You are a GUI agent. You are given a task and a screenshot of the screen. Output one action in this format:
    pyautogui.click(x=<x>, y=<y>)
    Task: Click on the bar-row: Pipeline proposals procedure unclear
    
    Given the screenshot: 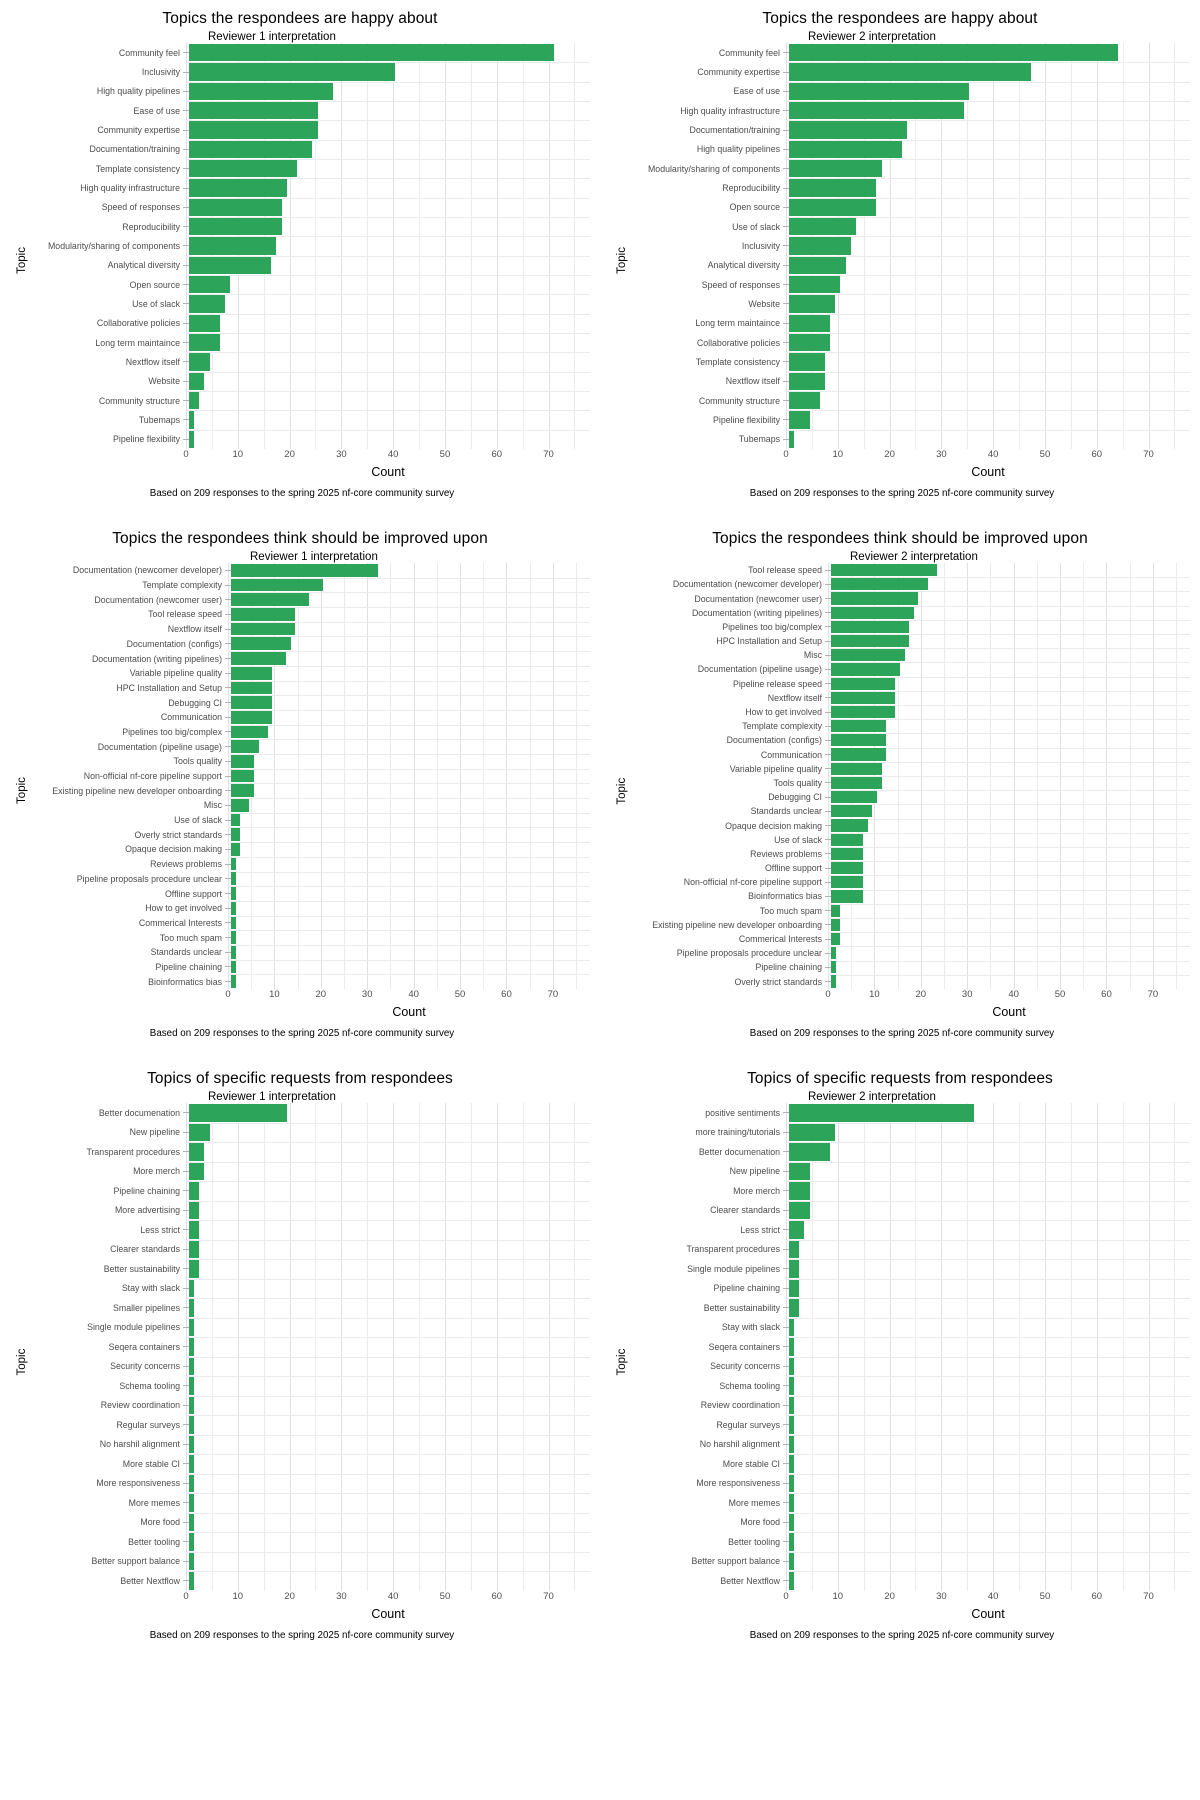 What is the action you would take?
    pyautogui.click(x=310, y=878)
    